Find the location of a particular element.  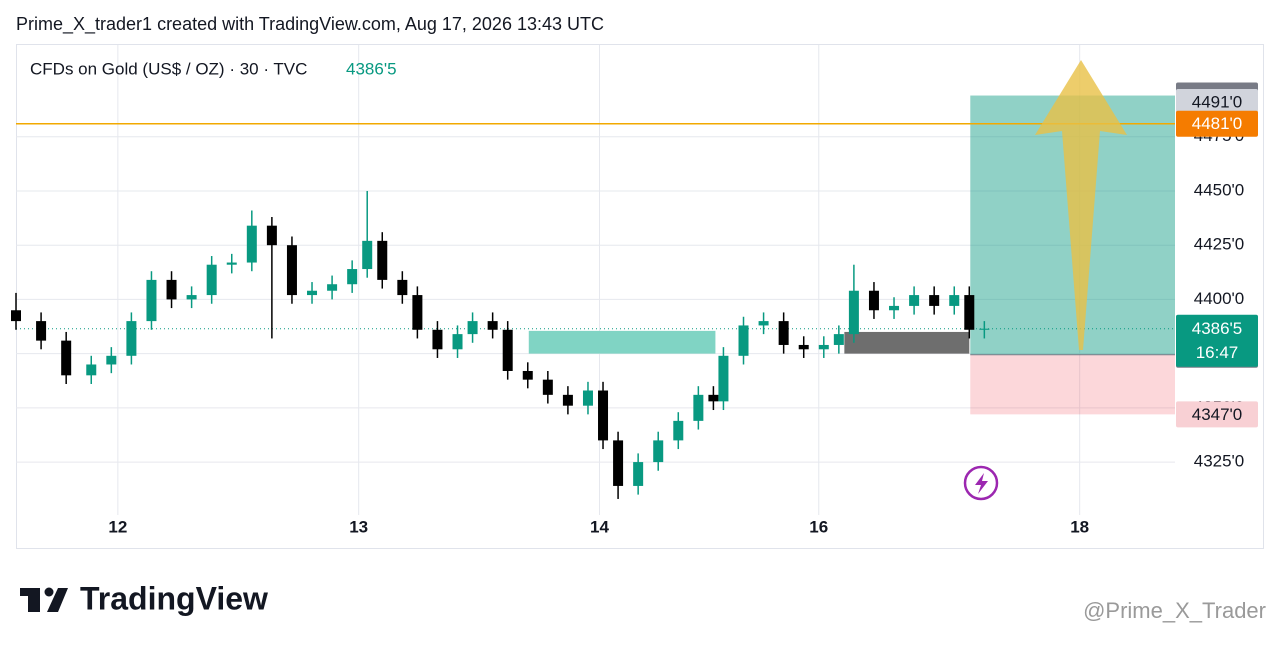

event-icon is located at coordinates (981, 483).